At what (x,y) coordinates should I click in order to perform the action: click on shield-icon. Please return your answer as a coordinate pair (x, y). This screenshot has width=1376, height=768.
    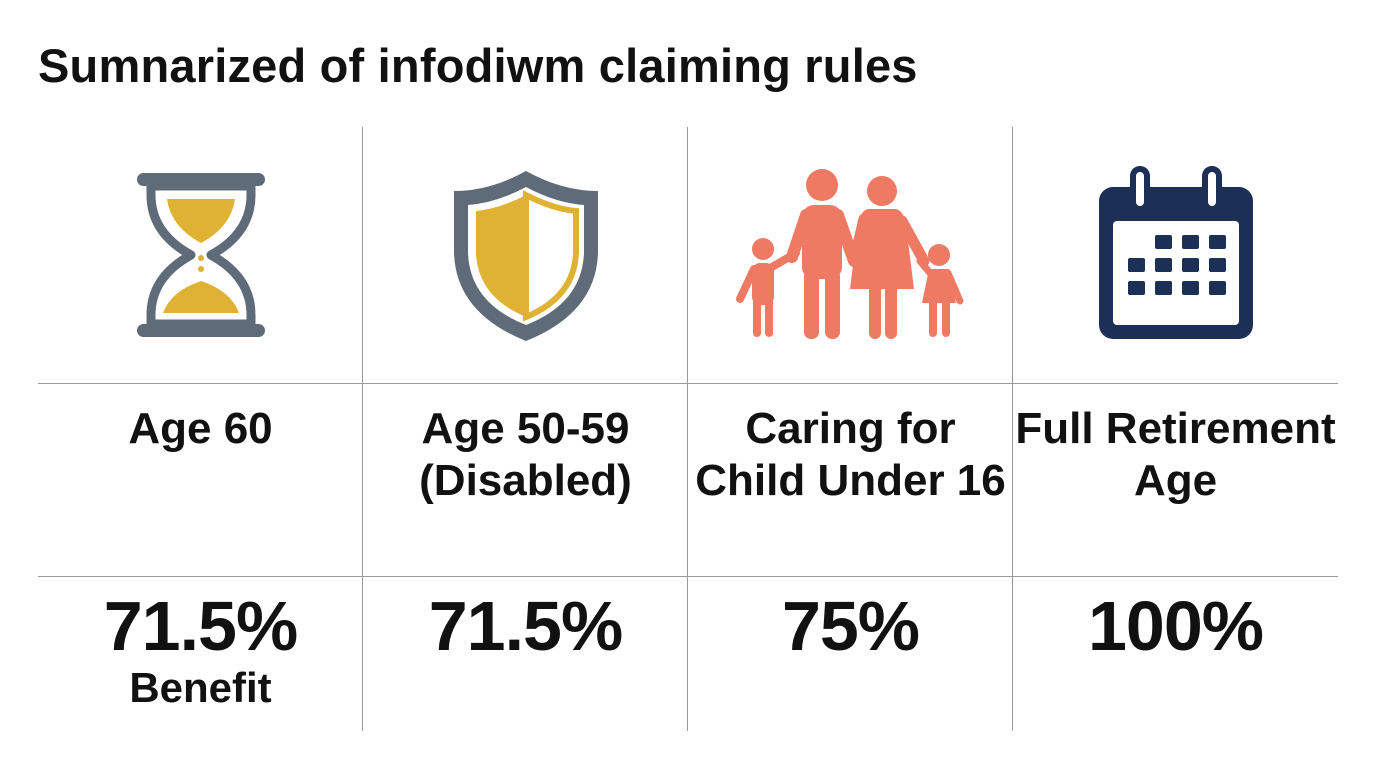
    Looking at the image, I should click on (525, 256).